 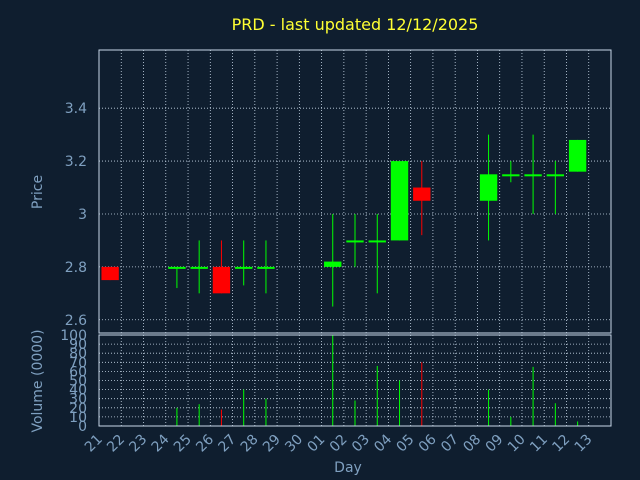 I want to click on price-tick-label: 3, so click(x=82, y=215).